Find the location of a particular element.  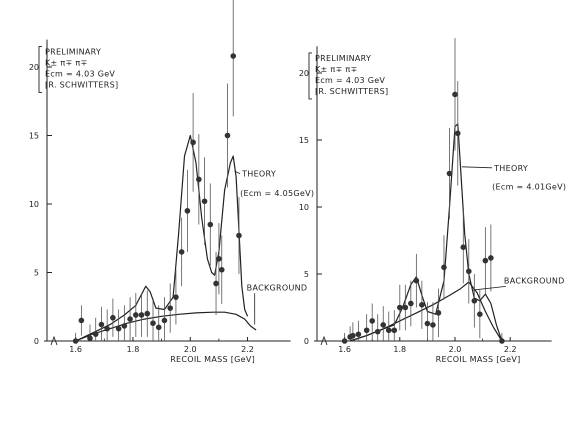

background-leader-line is located at coordinates (489, 288).